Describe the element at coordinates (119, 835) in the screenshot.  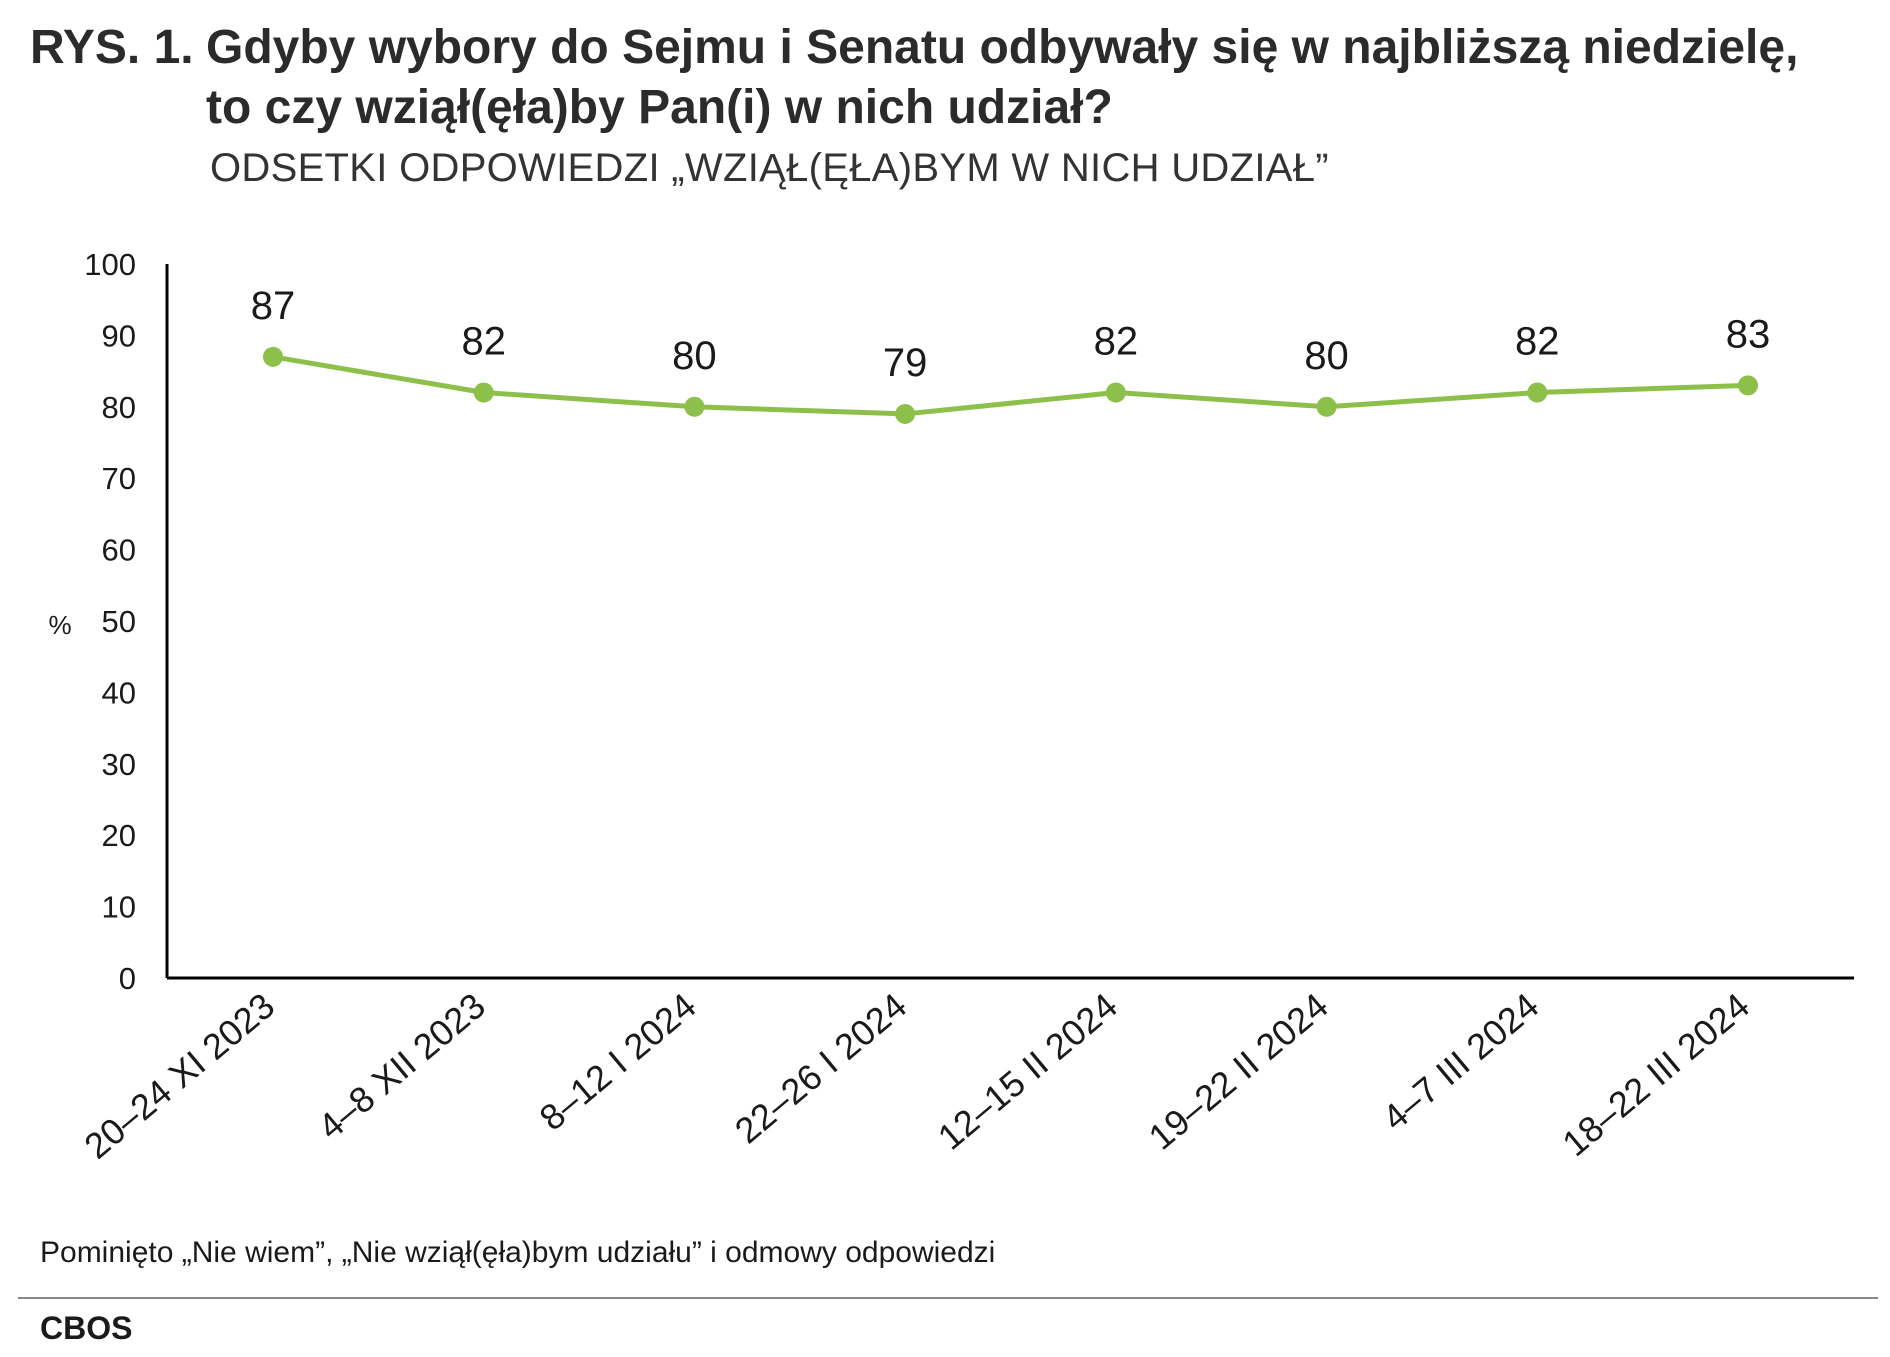
I see `y-tick-label: 20` at that location.